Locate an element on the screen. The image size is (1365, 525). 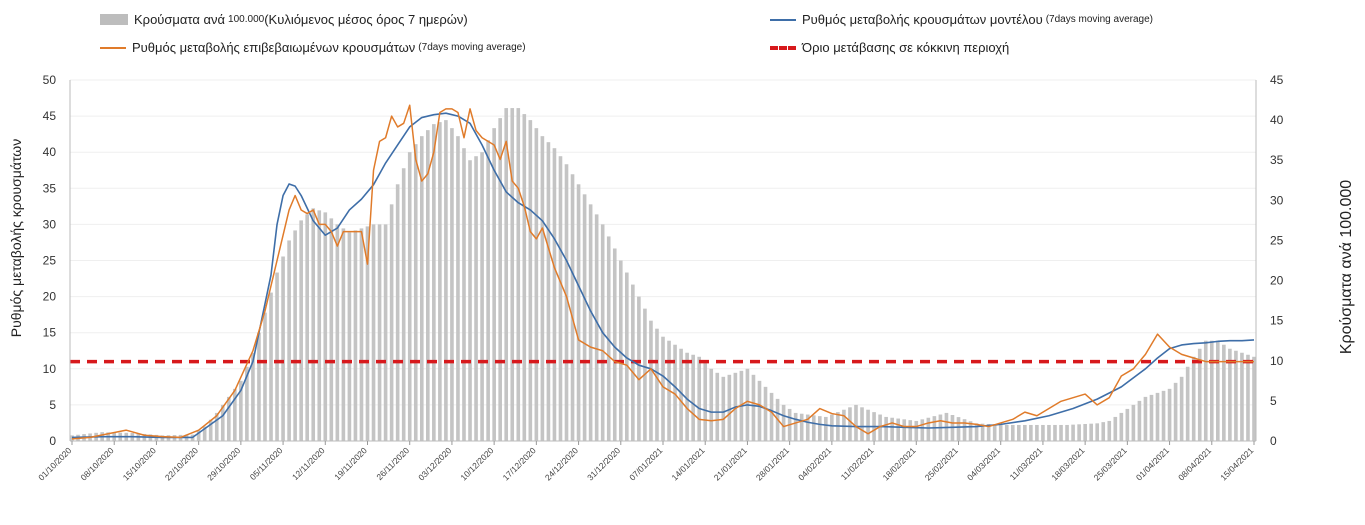
y-tick-left-label: 25 is located at coordinates (50, 261).